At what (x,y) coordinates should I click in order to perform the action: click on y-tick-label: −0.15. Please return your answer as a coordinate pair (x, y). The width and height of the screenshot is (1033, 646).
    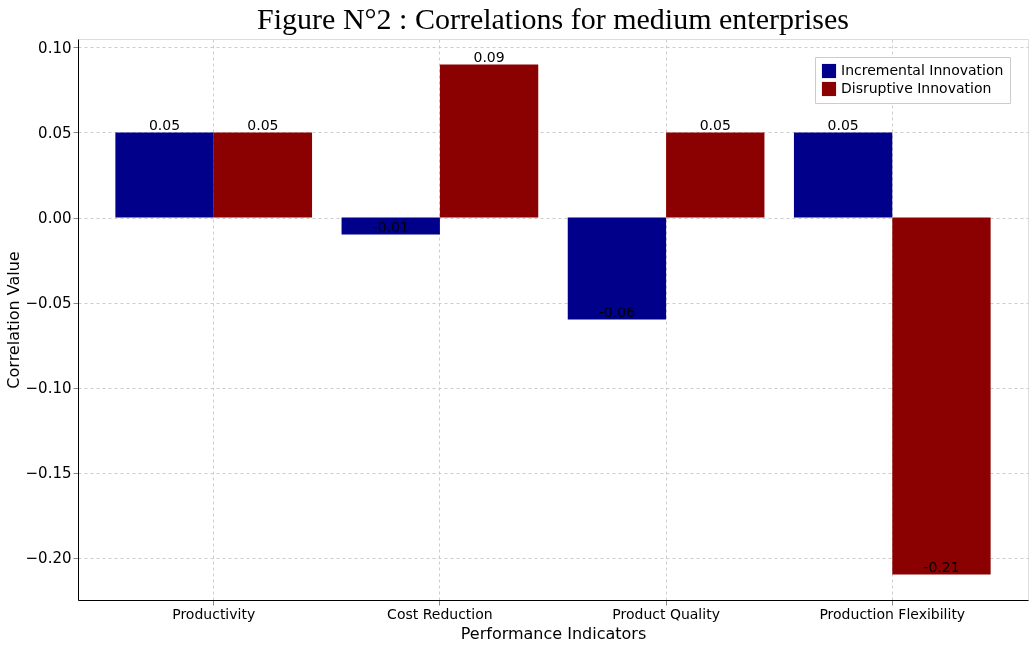
    Looking at the image, I should click on (48, 473).